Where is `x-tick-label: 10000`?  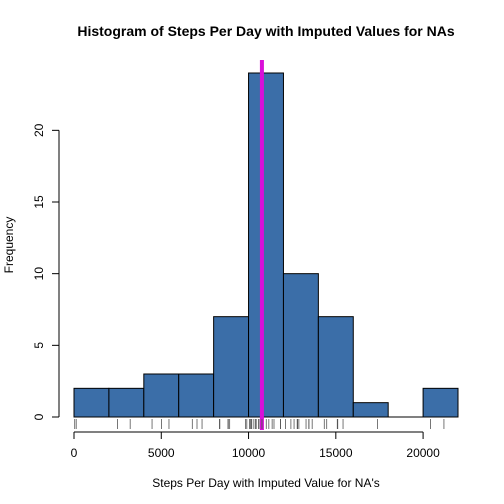 x-tick-label: 10000 is located at coordinates (249, 453).